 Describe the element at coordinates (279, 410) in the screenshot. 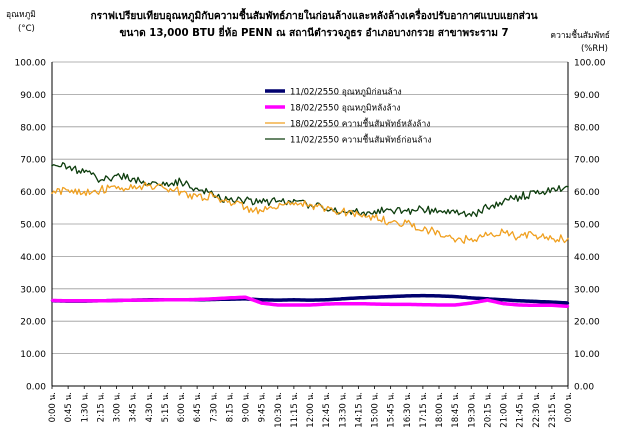

I see `x-tick-label: 10:30 น.` at that location.